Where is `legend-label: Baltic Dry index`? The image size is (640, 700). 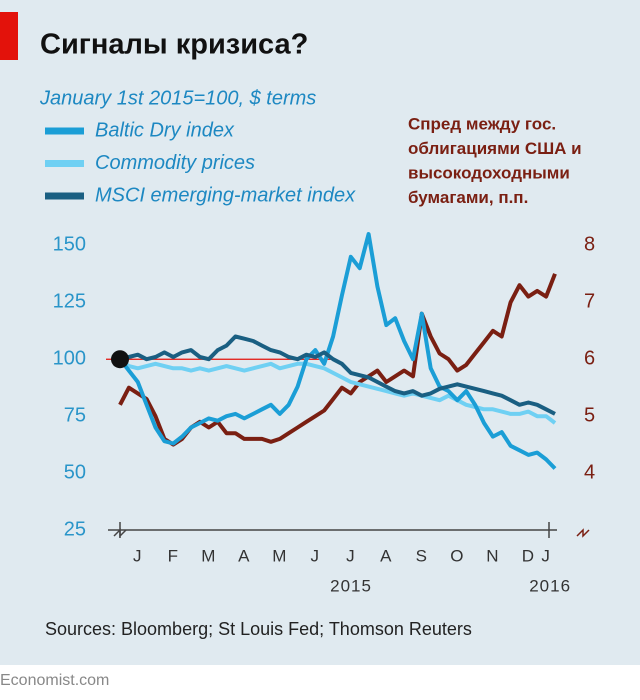 legend-label: Baltic Dry index is located at coordinates (165, 130).